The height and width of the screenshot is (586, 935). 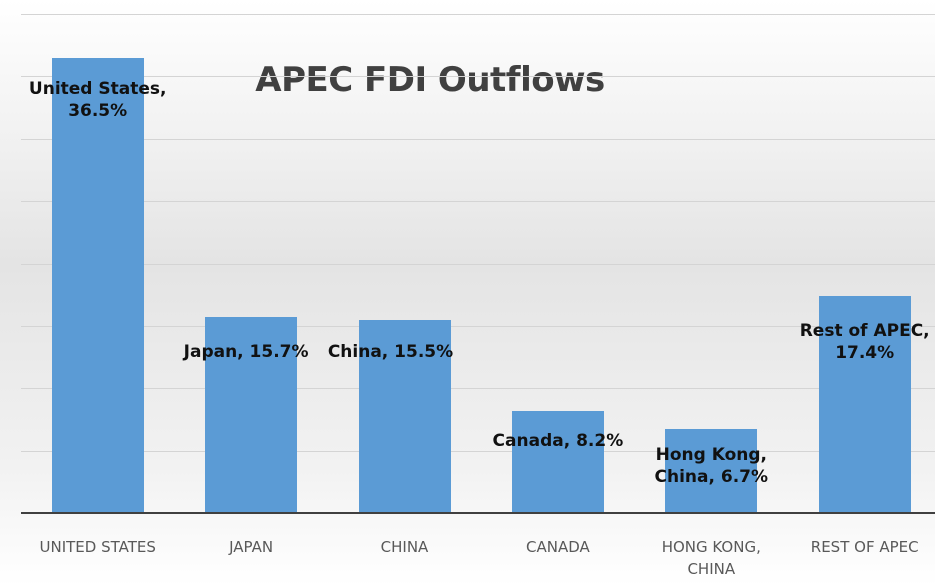 What do you see at coordinates (711, 466) in the screenshot?
I see `data-label: Hong Kong, China, 6.7%` at bounding box center [711, 466].